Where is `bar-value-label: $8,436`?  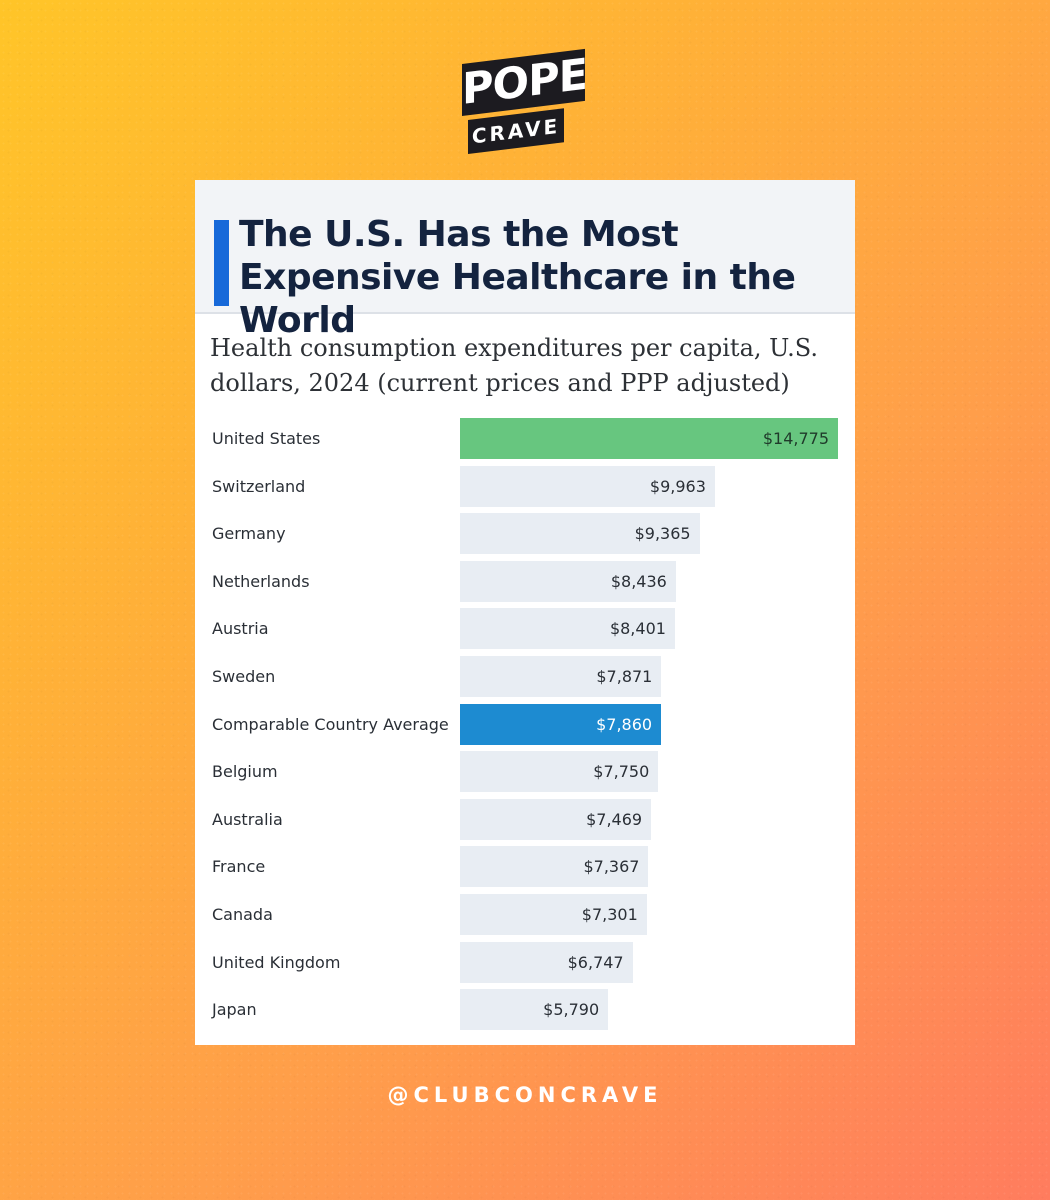 bar-value-label: $8,436 is located at coordinates (638, 581).